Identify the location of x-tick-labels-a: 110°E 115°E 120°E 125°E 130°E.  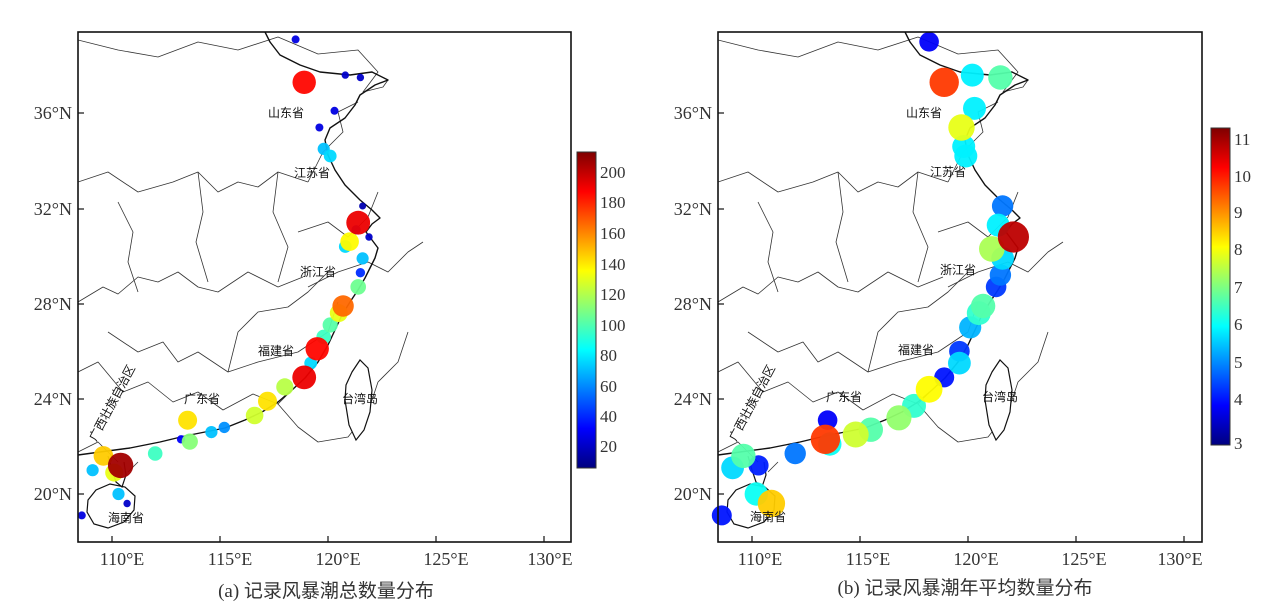
(336, 559).